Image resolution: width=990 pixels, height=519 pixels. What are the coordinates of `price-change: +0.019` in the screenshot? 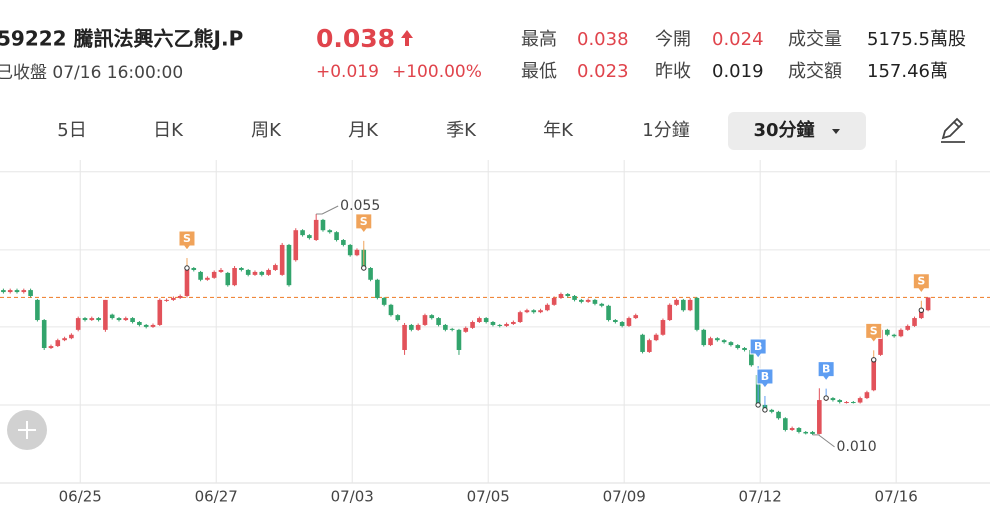 It's located at (347, 72).